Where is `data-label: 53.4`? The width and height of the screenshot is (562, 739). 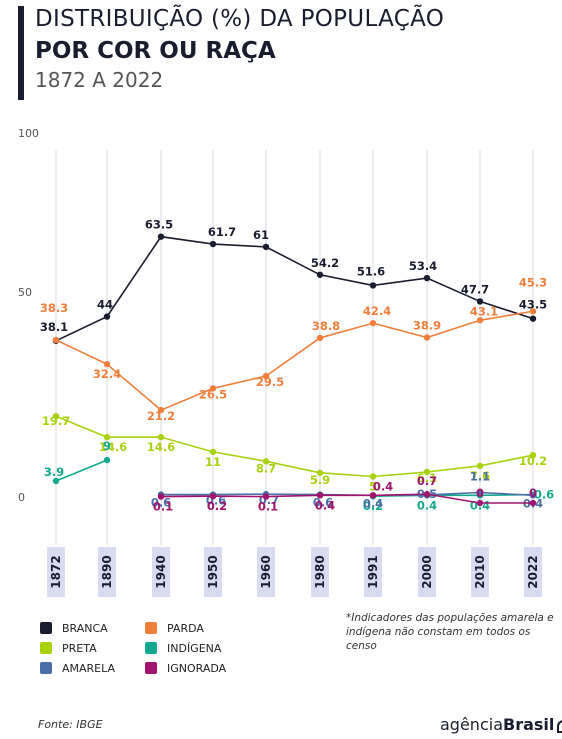
data-label: 53.4 is located at coordinates (423, 266).